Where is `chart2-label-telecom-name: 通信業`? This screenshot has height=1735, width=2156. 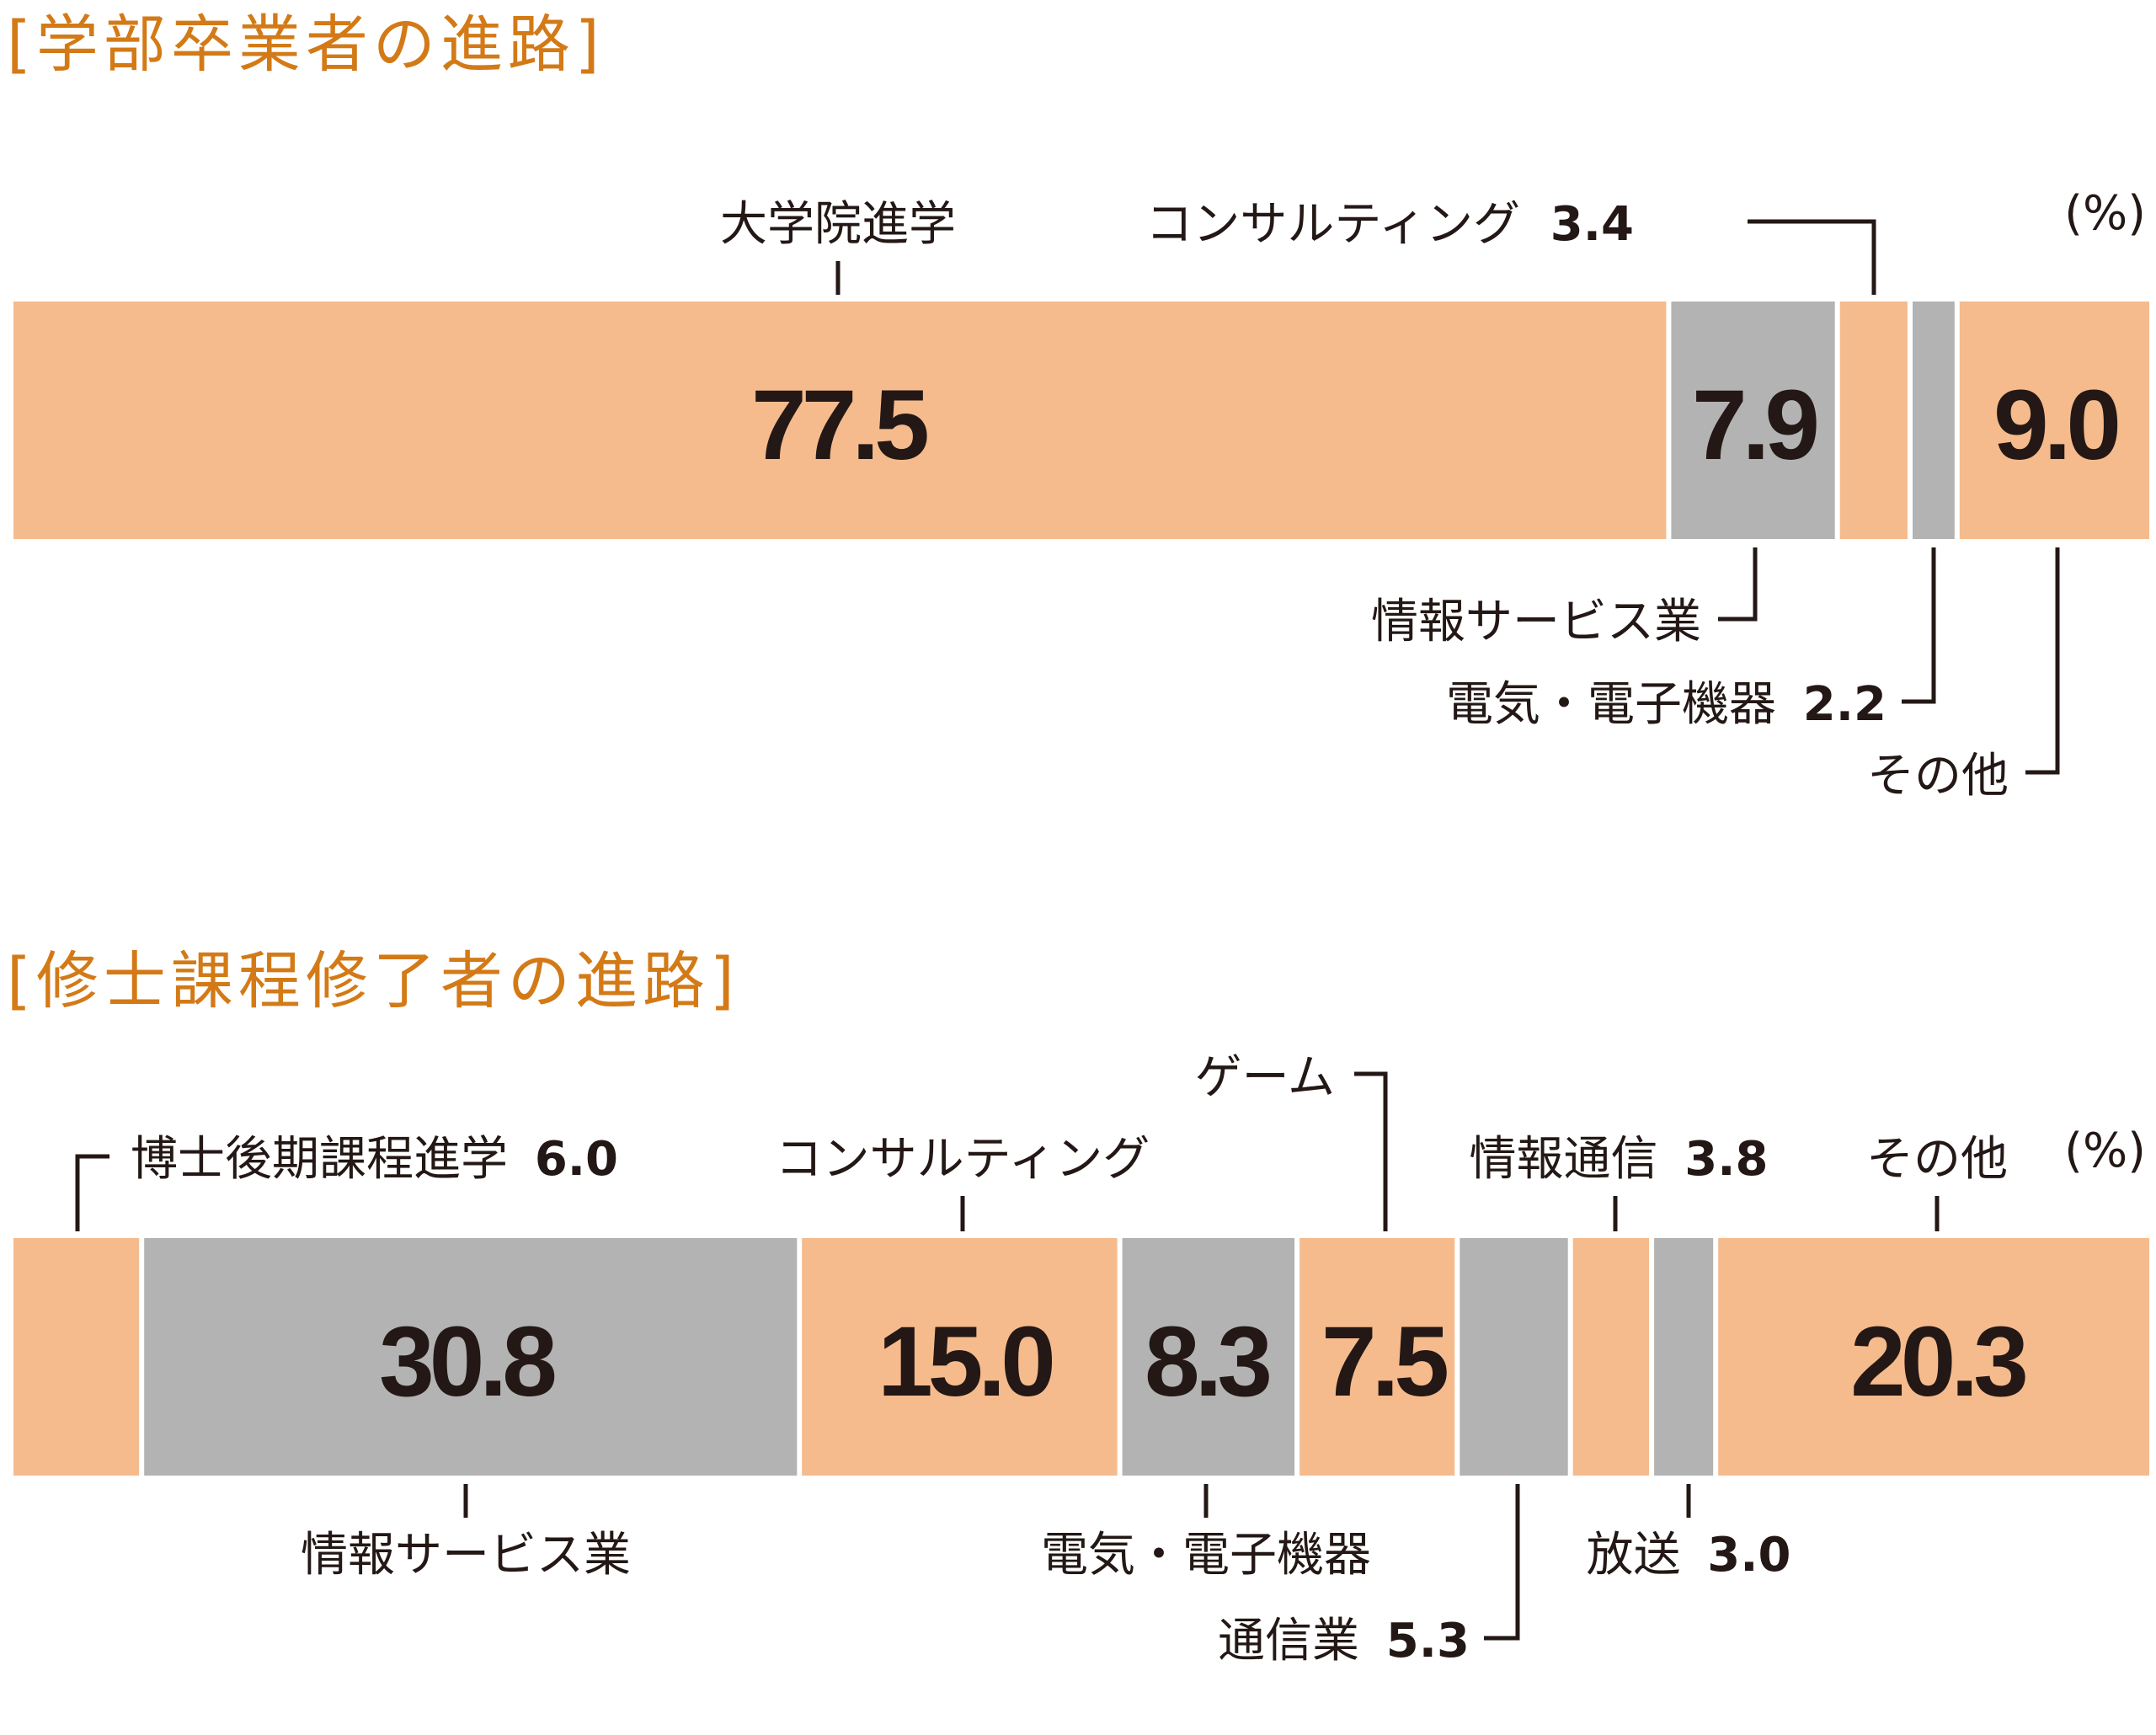
chart2-label-telecom-name: 通信業 is located at coordinates (1288, 1641).